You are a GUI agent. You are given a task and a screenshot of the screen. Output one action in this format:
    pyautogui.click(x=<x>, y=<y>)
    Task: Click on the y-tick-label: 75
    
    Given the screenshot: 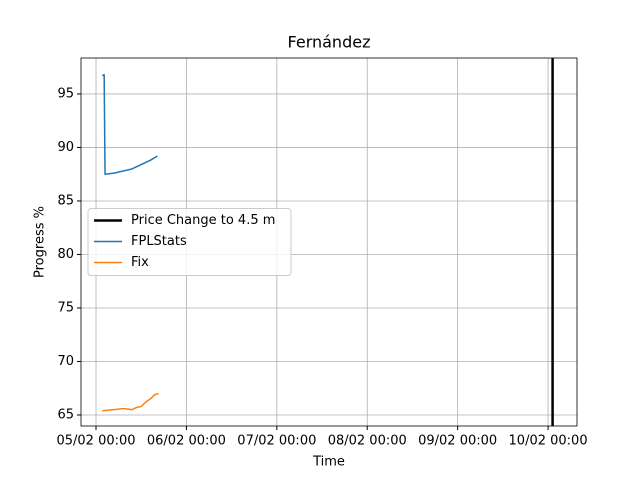 What is the action you would take?
    pyautogui.click(x=65, y=307)
    